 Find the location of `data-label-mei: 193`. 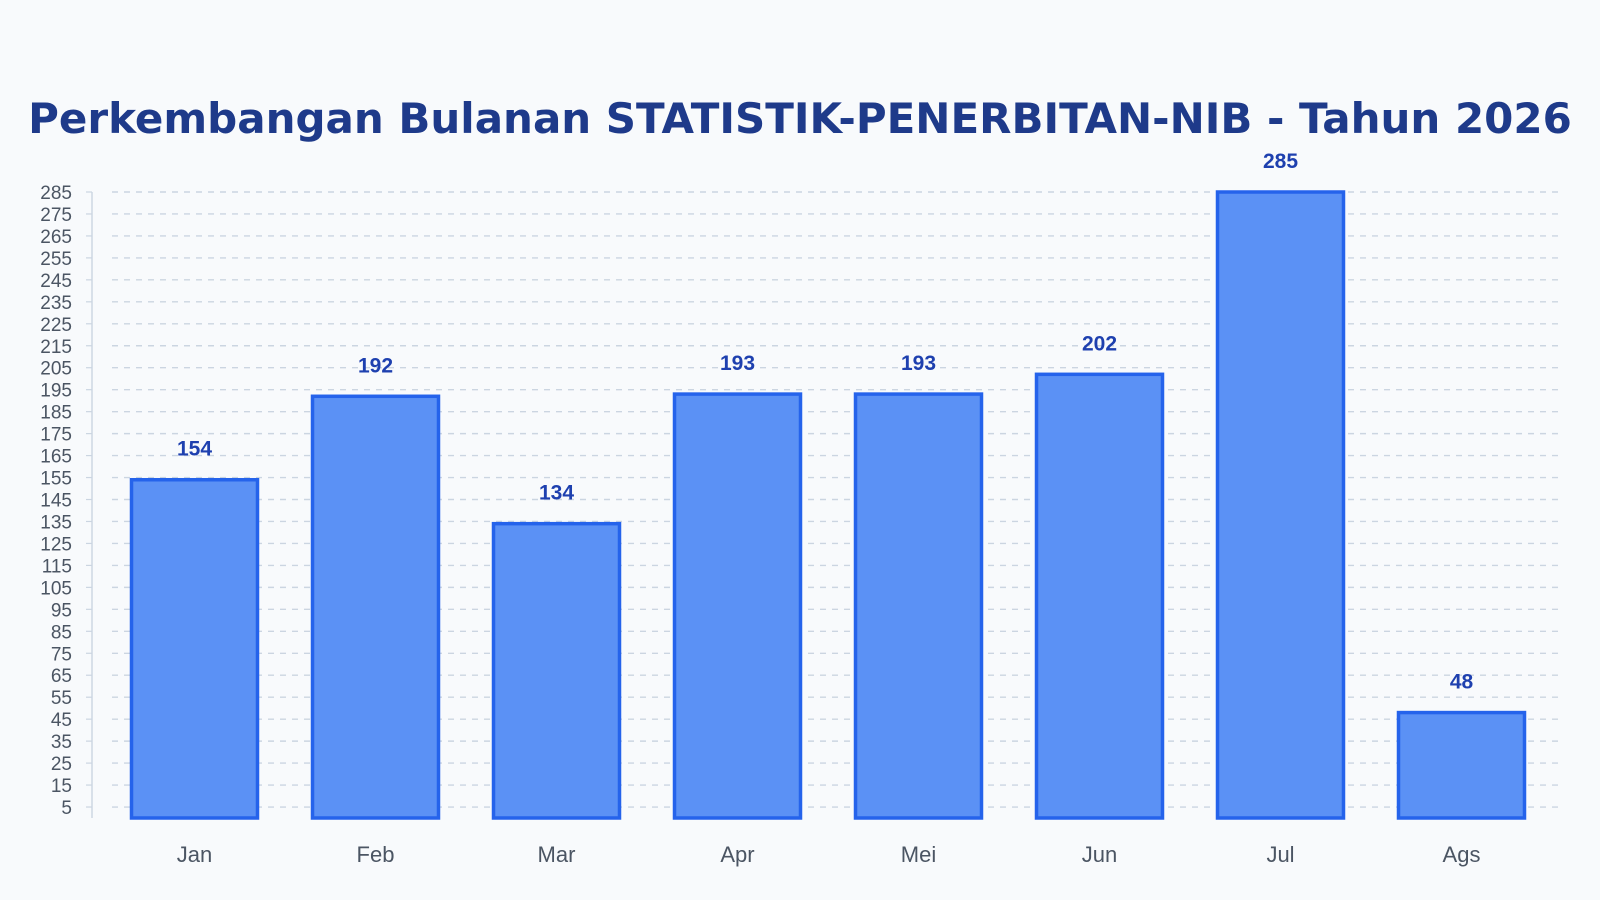

data-label-mei: 193 is located at coordinates (918, 363).